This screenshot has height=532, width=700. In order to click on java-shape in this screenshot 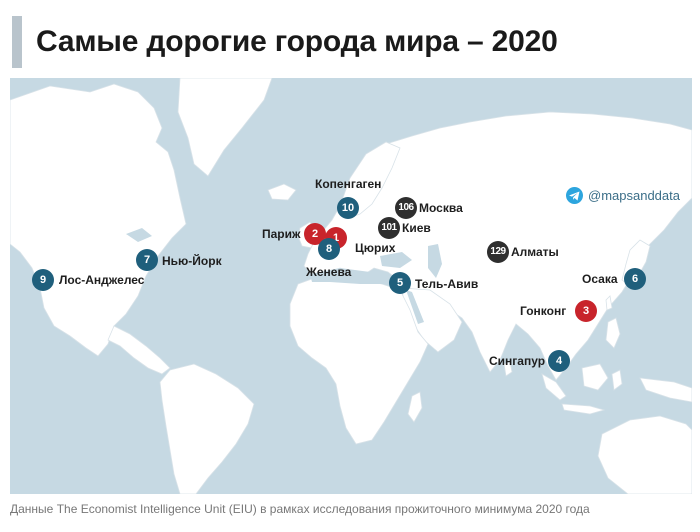, I will do `click(583, 409)`.